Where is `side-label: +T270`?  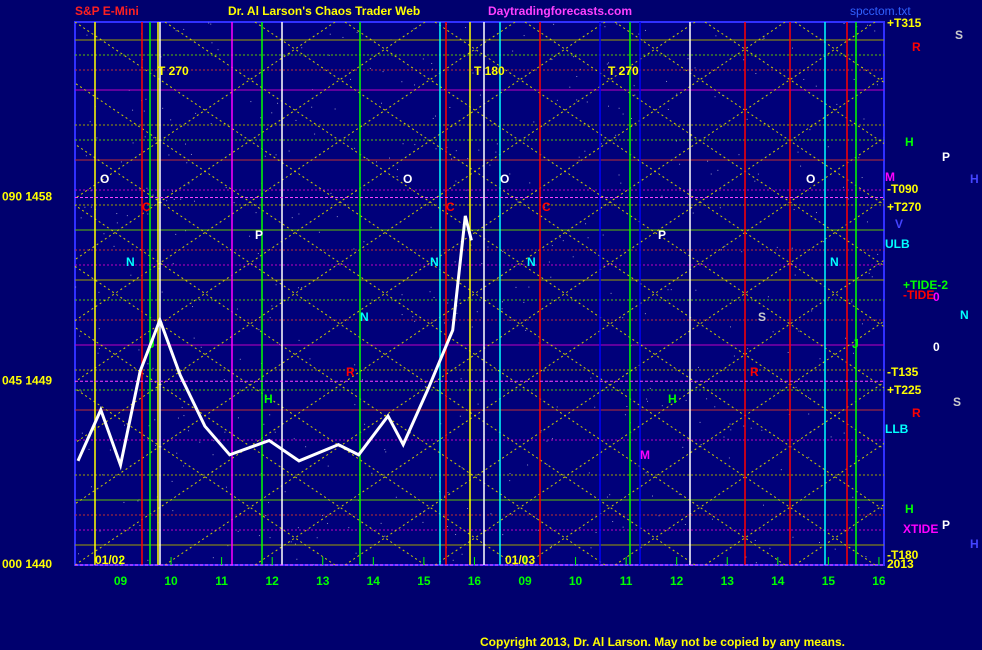
side-label: +T270 is located at coordinates (904, 207).